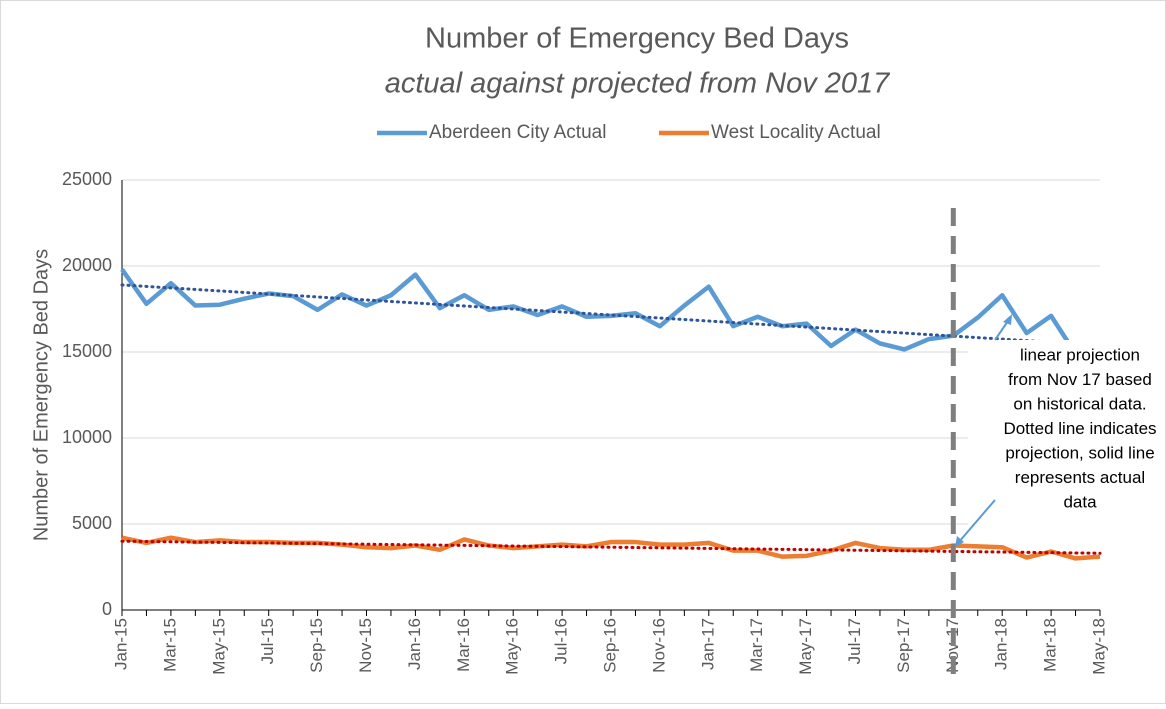 This screenshot has height=709, width=1166. Describe the element at coordinates (267, 641) in the screenshot. I see `x-tick-label: Jul-15` at that location.